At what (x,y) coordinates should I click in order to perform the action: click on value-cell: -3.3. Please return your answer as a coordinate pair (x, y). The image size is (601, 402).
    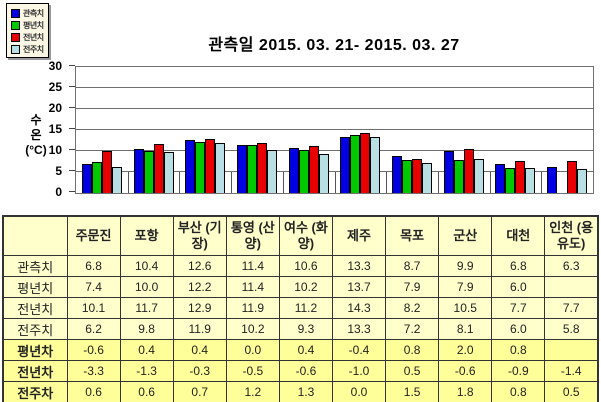
    Looking at the image, I should click on (93, 371).